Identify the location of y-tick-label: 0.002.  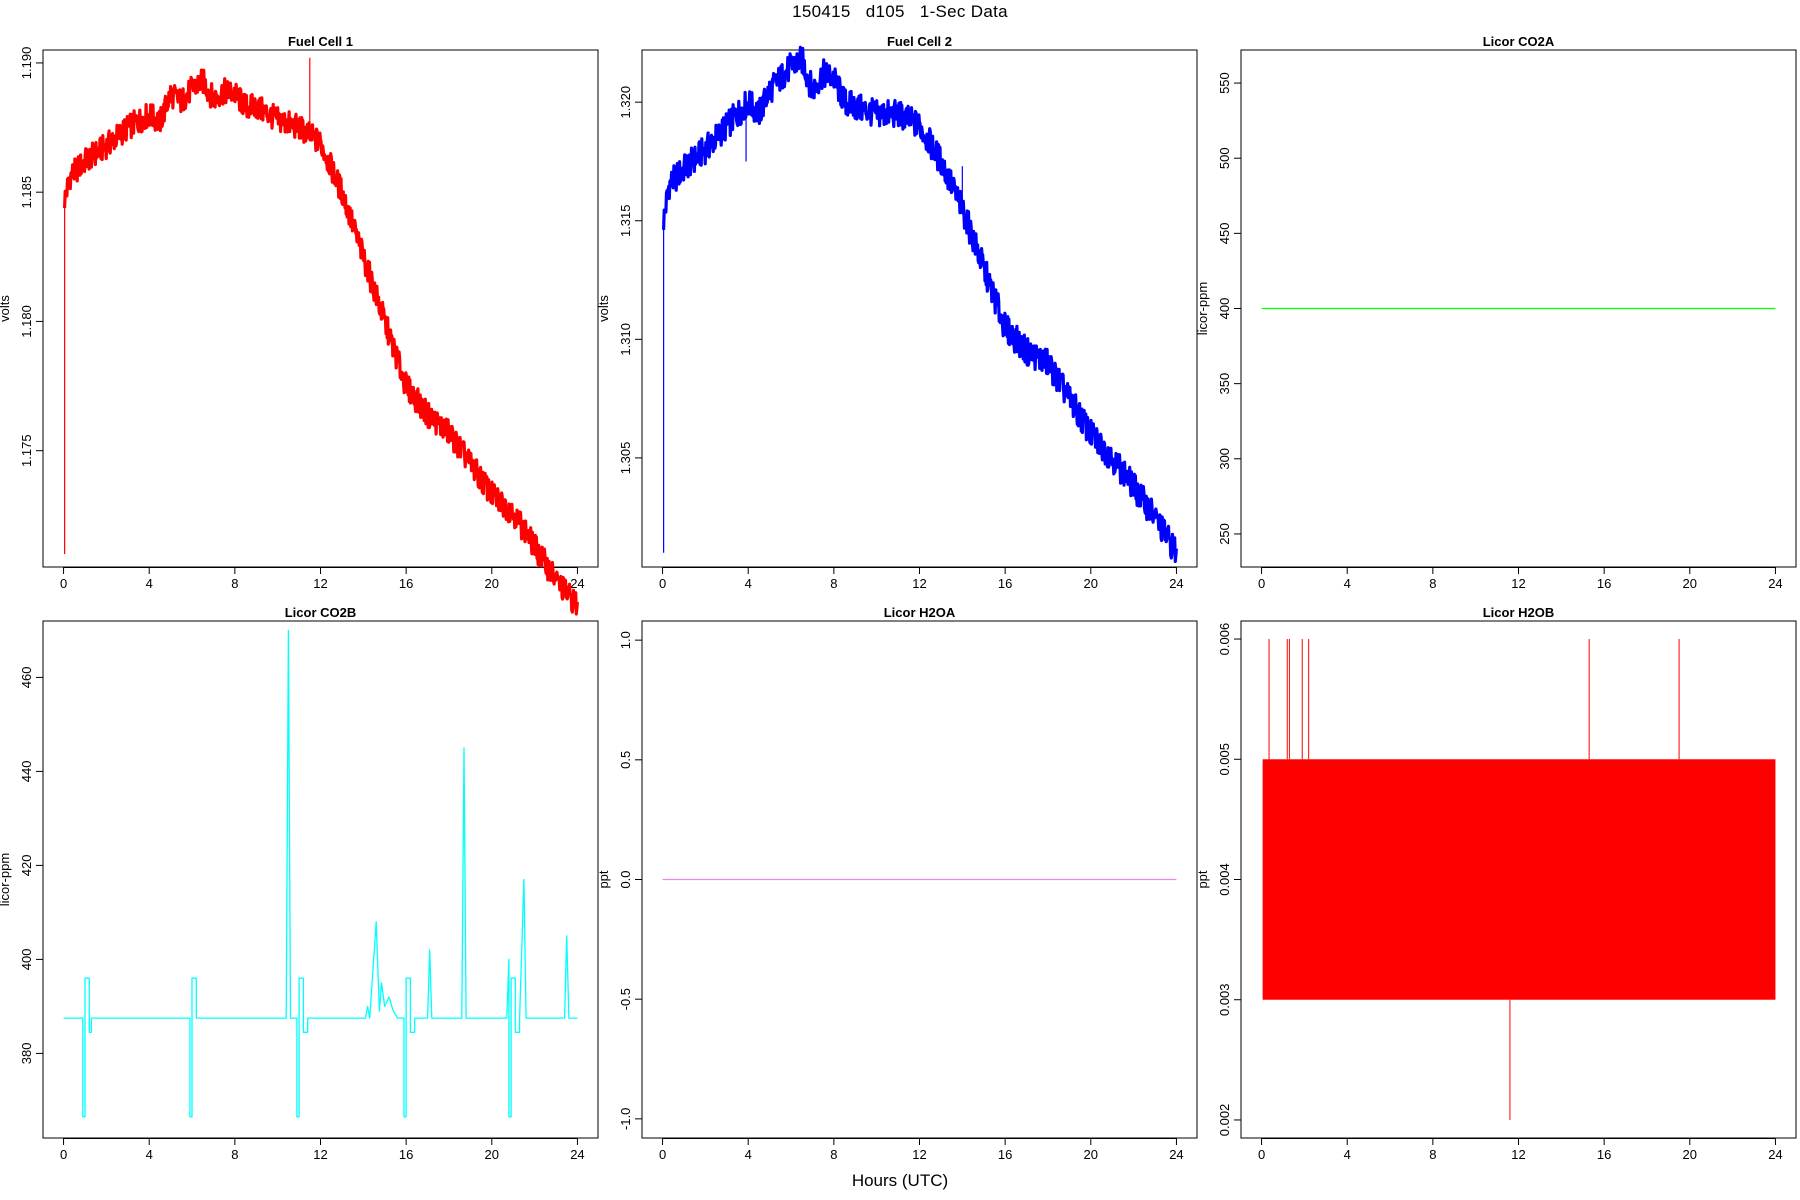
(1224, 1120).